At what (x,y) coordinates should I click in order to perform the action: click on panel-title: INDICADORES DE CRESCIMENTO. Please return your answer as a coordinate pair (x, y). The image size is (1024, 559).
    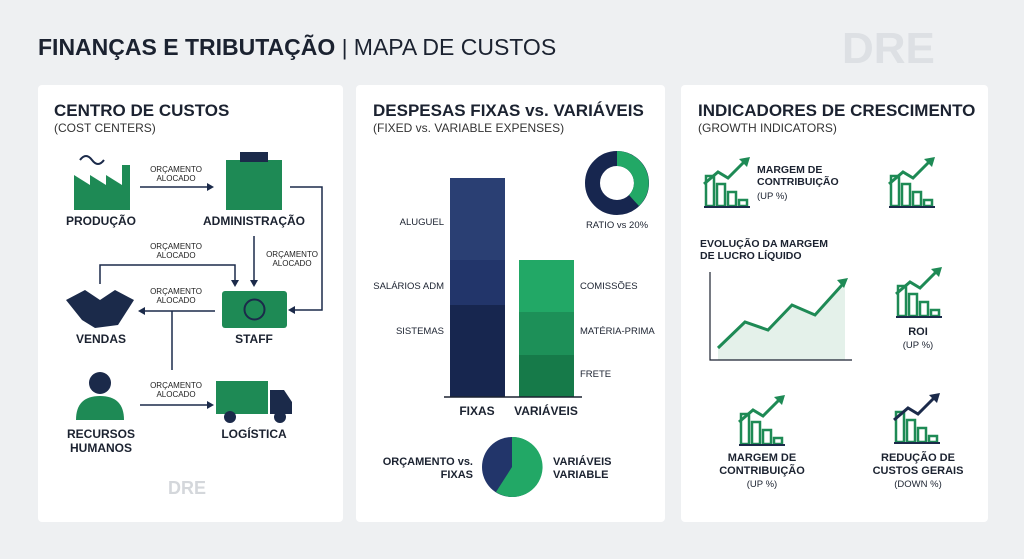
    Looking at the image, I should click on (837, 110).